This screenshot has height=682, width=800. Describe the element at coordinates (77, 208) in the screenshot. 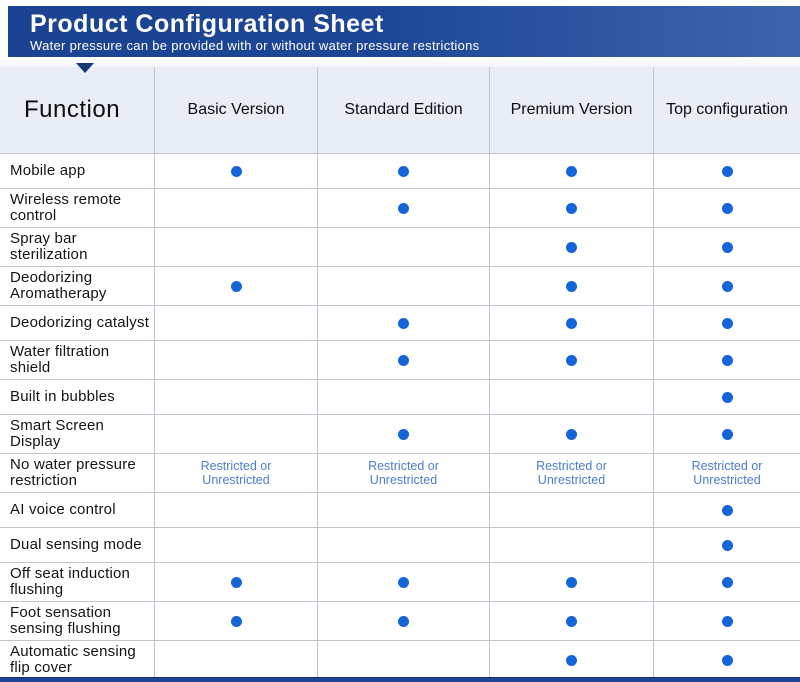

I see `row-label: Wireless remote control` at that location.